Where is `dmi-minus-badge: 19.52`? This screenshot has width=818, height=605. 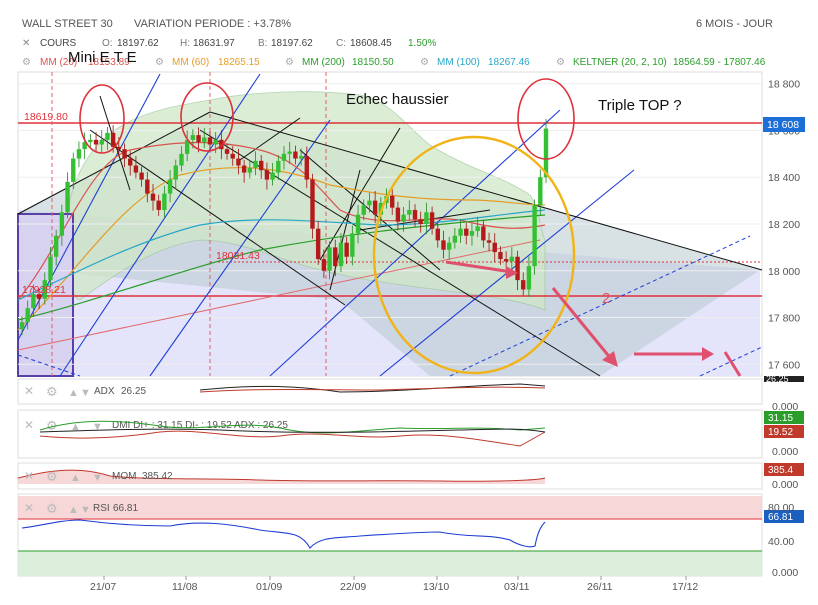
dmi-minus-badge: 19.52 is located at coordinates (780, 432).